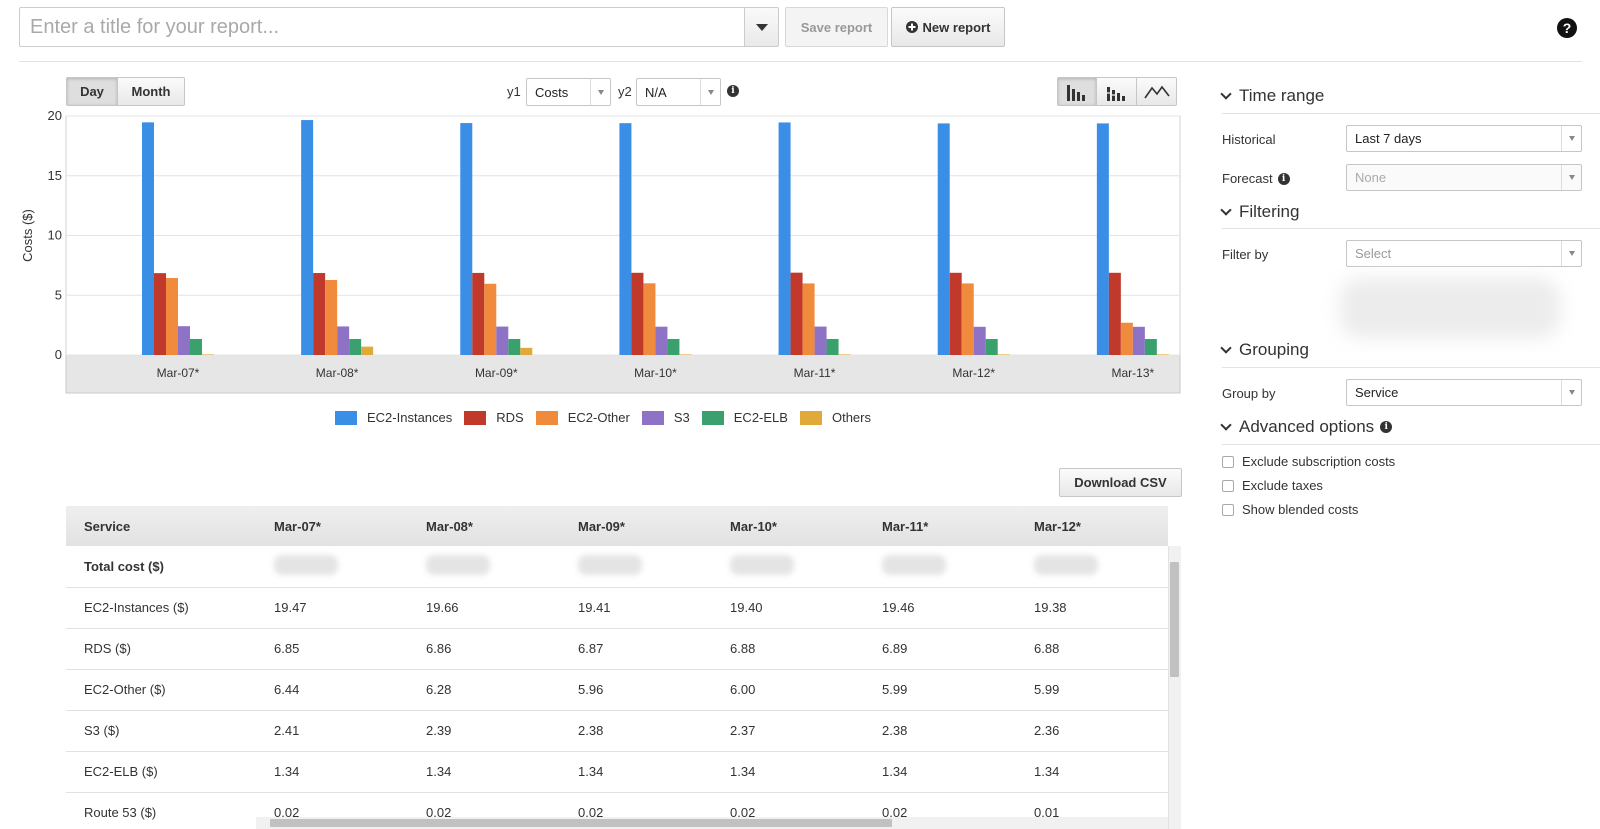  I want to click on chart-legend: EC2-Instances RDS EC2-Other S3 EC2-ELB Others, so click(609, 417).